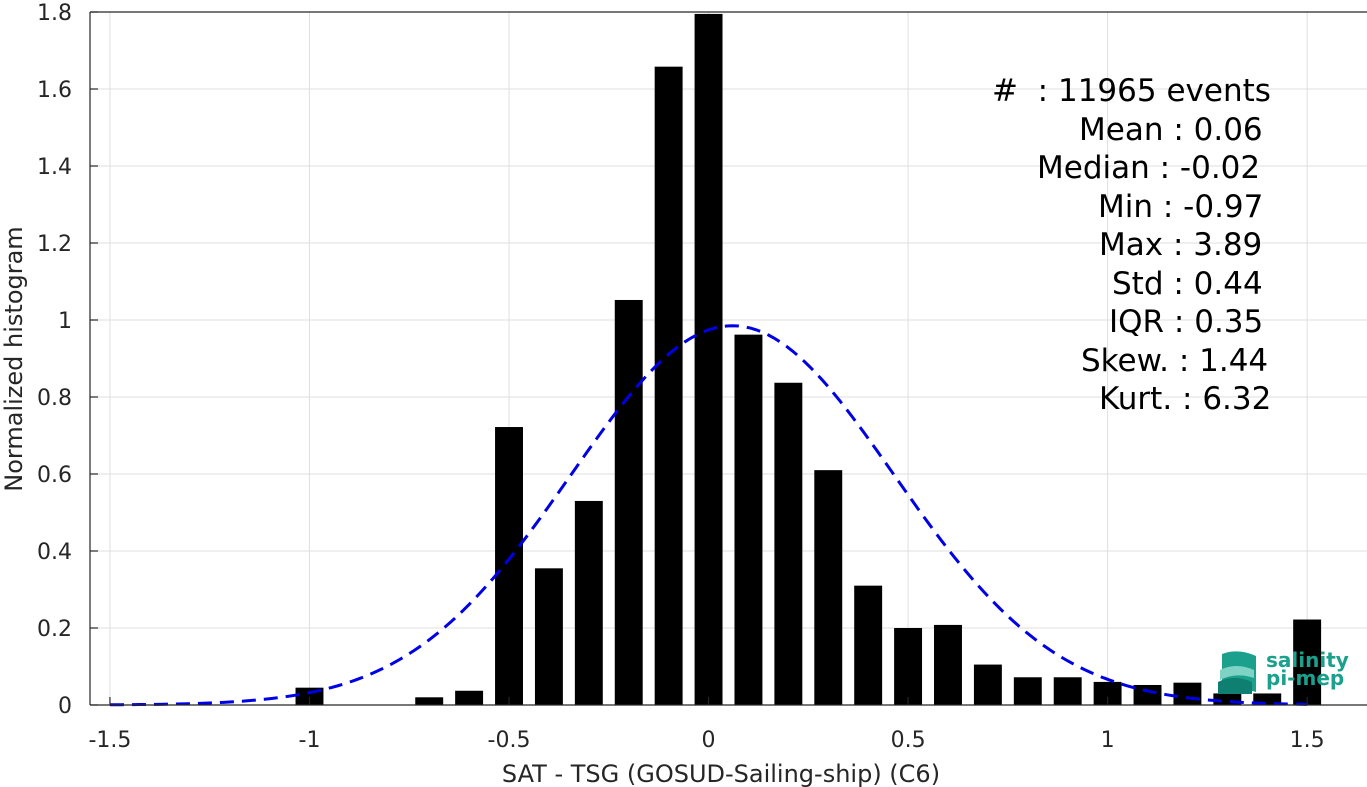 This screenshot has width=1367, height=787. Describe the element at coordinates (1181, 206) in the screenshot. I see `stat-min: Min : -0.97` at that location.